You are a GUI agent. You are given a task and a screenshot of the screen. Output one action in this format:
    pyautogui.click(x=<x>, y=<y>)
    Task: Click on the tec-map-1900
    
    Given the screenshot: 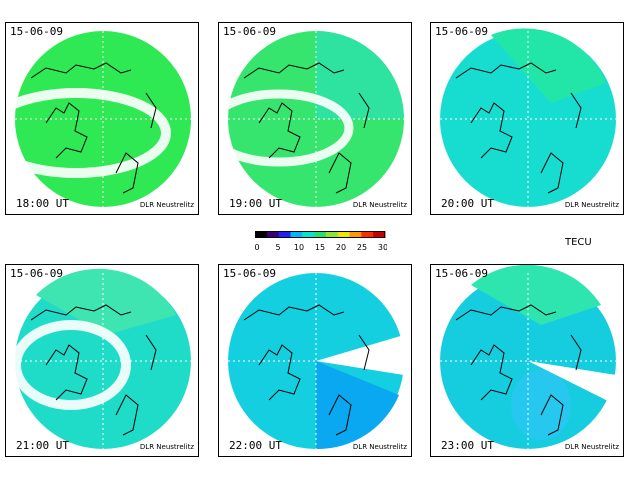 What is the action you would take?
    pyautogui.click(x=311, y=119)
    